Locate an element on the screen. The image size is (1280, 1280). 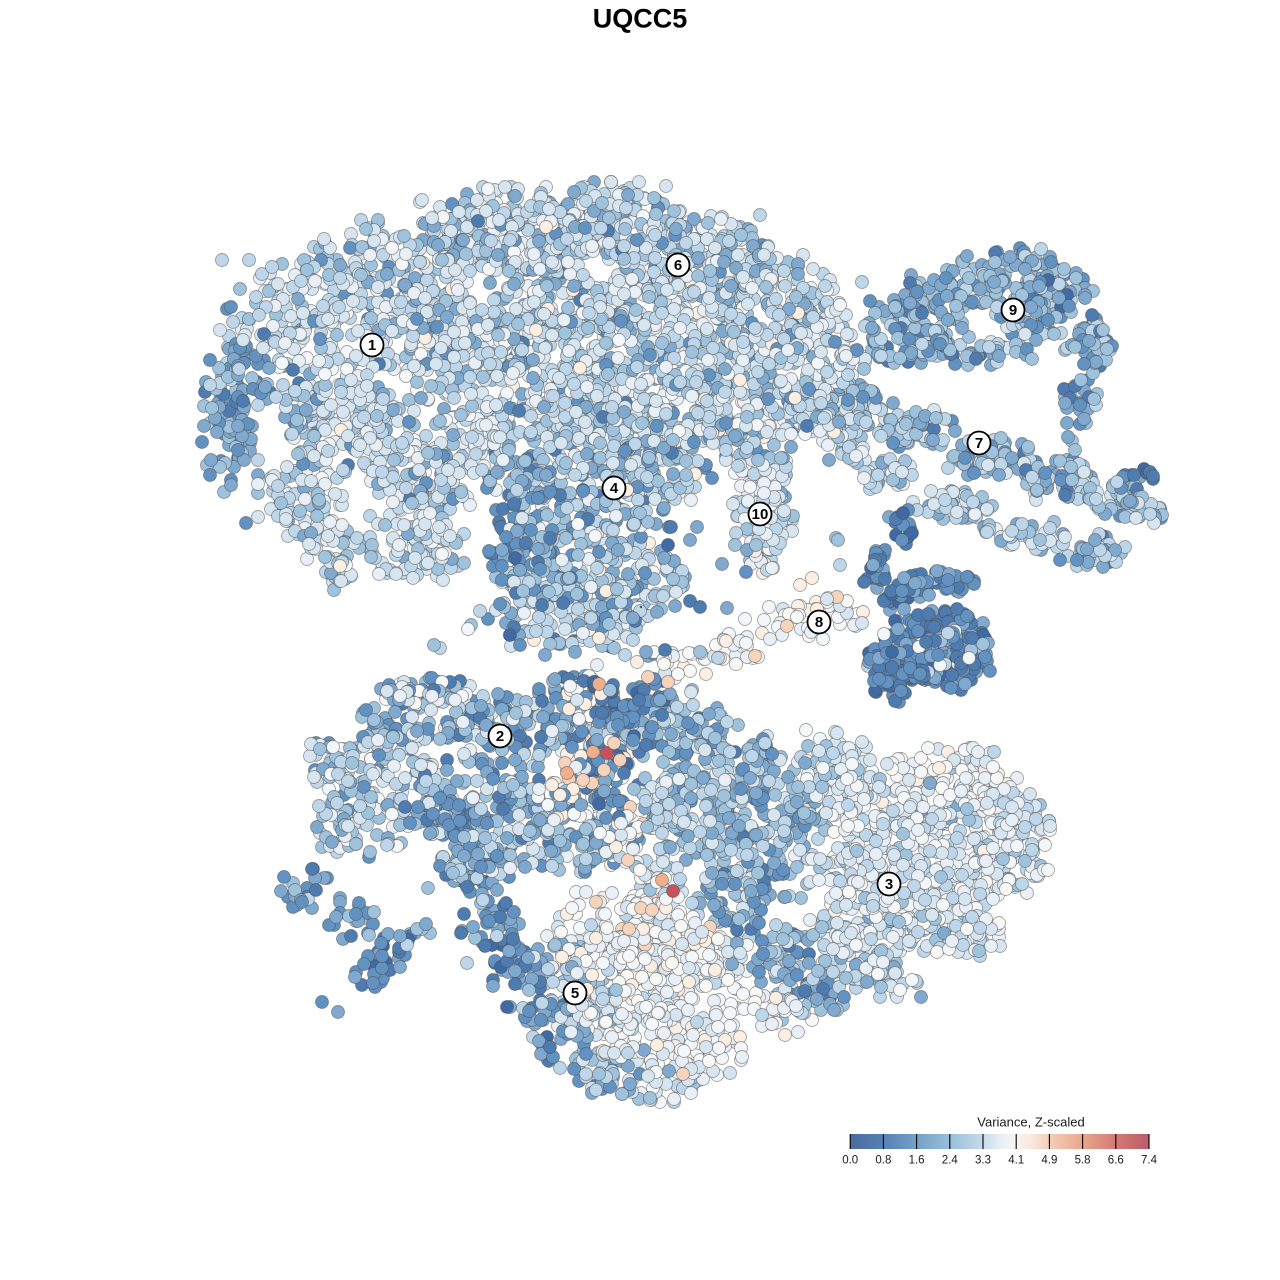
svg-text: UQCC5 is located at coordinates (640, 19).